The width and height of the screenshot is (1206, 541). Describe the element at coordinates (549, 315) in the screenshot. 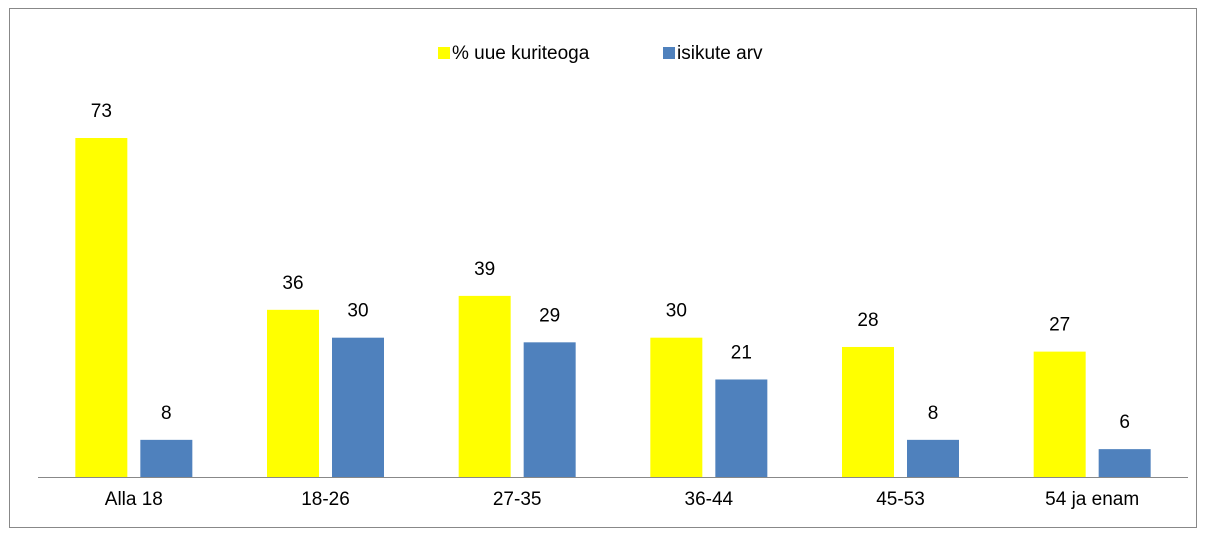

I see `data-label: 29` at that location.